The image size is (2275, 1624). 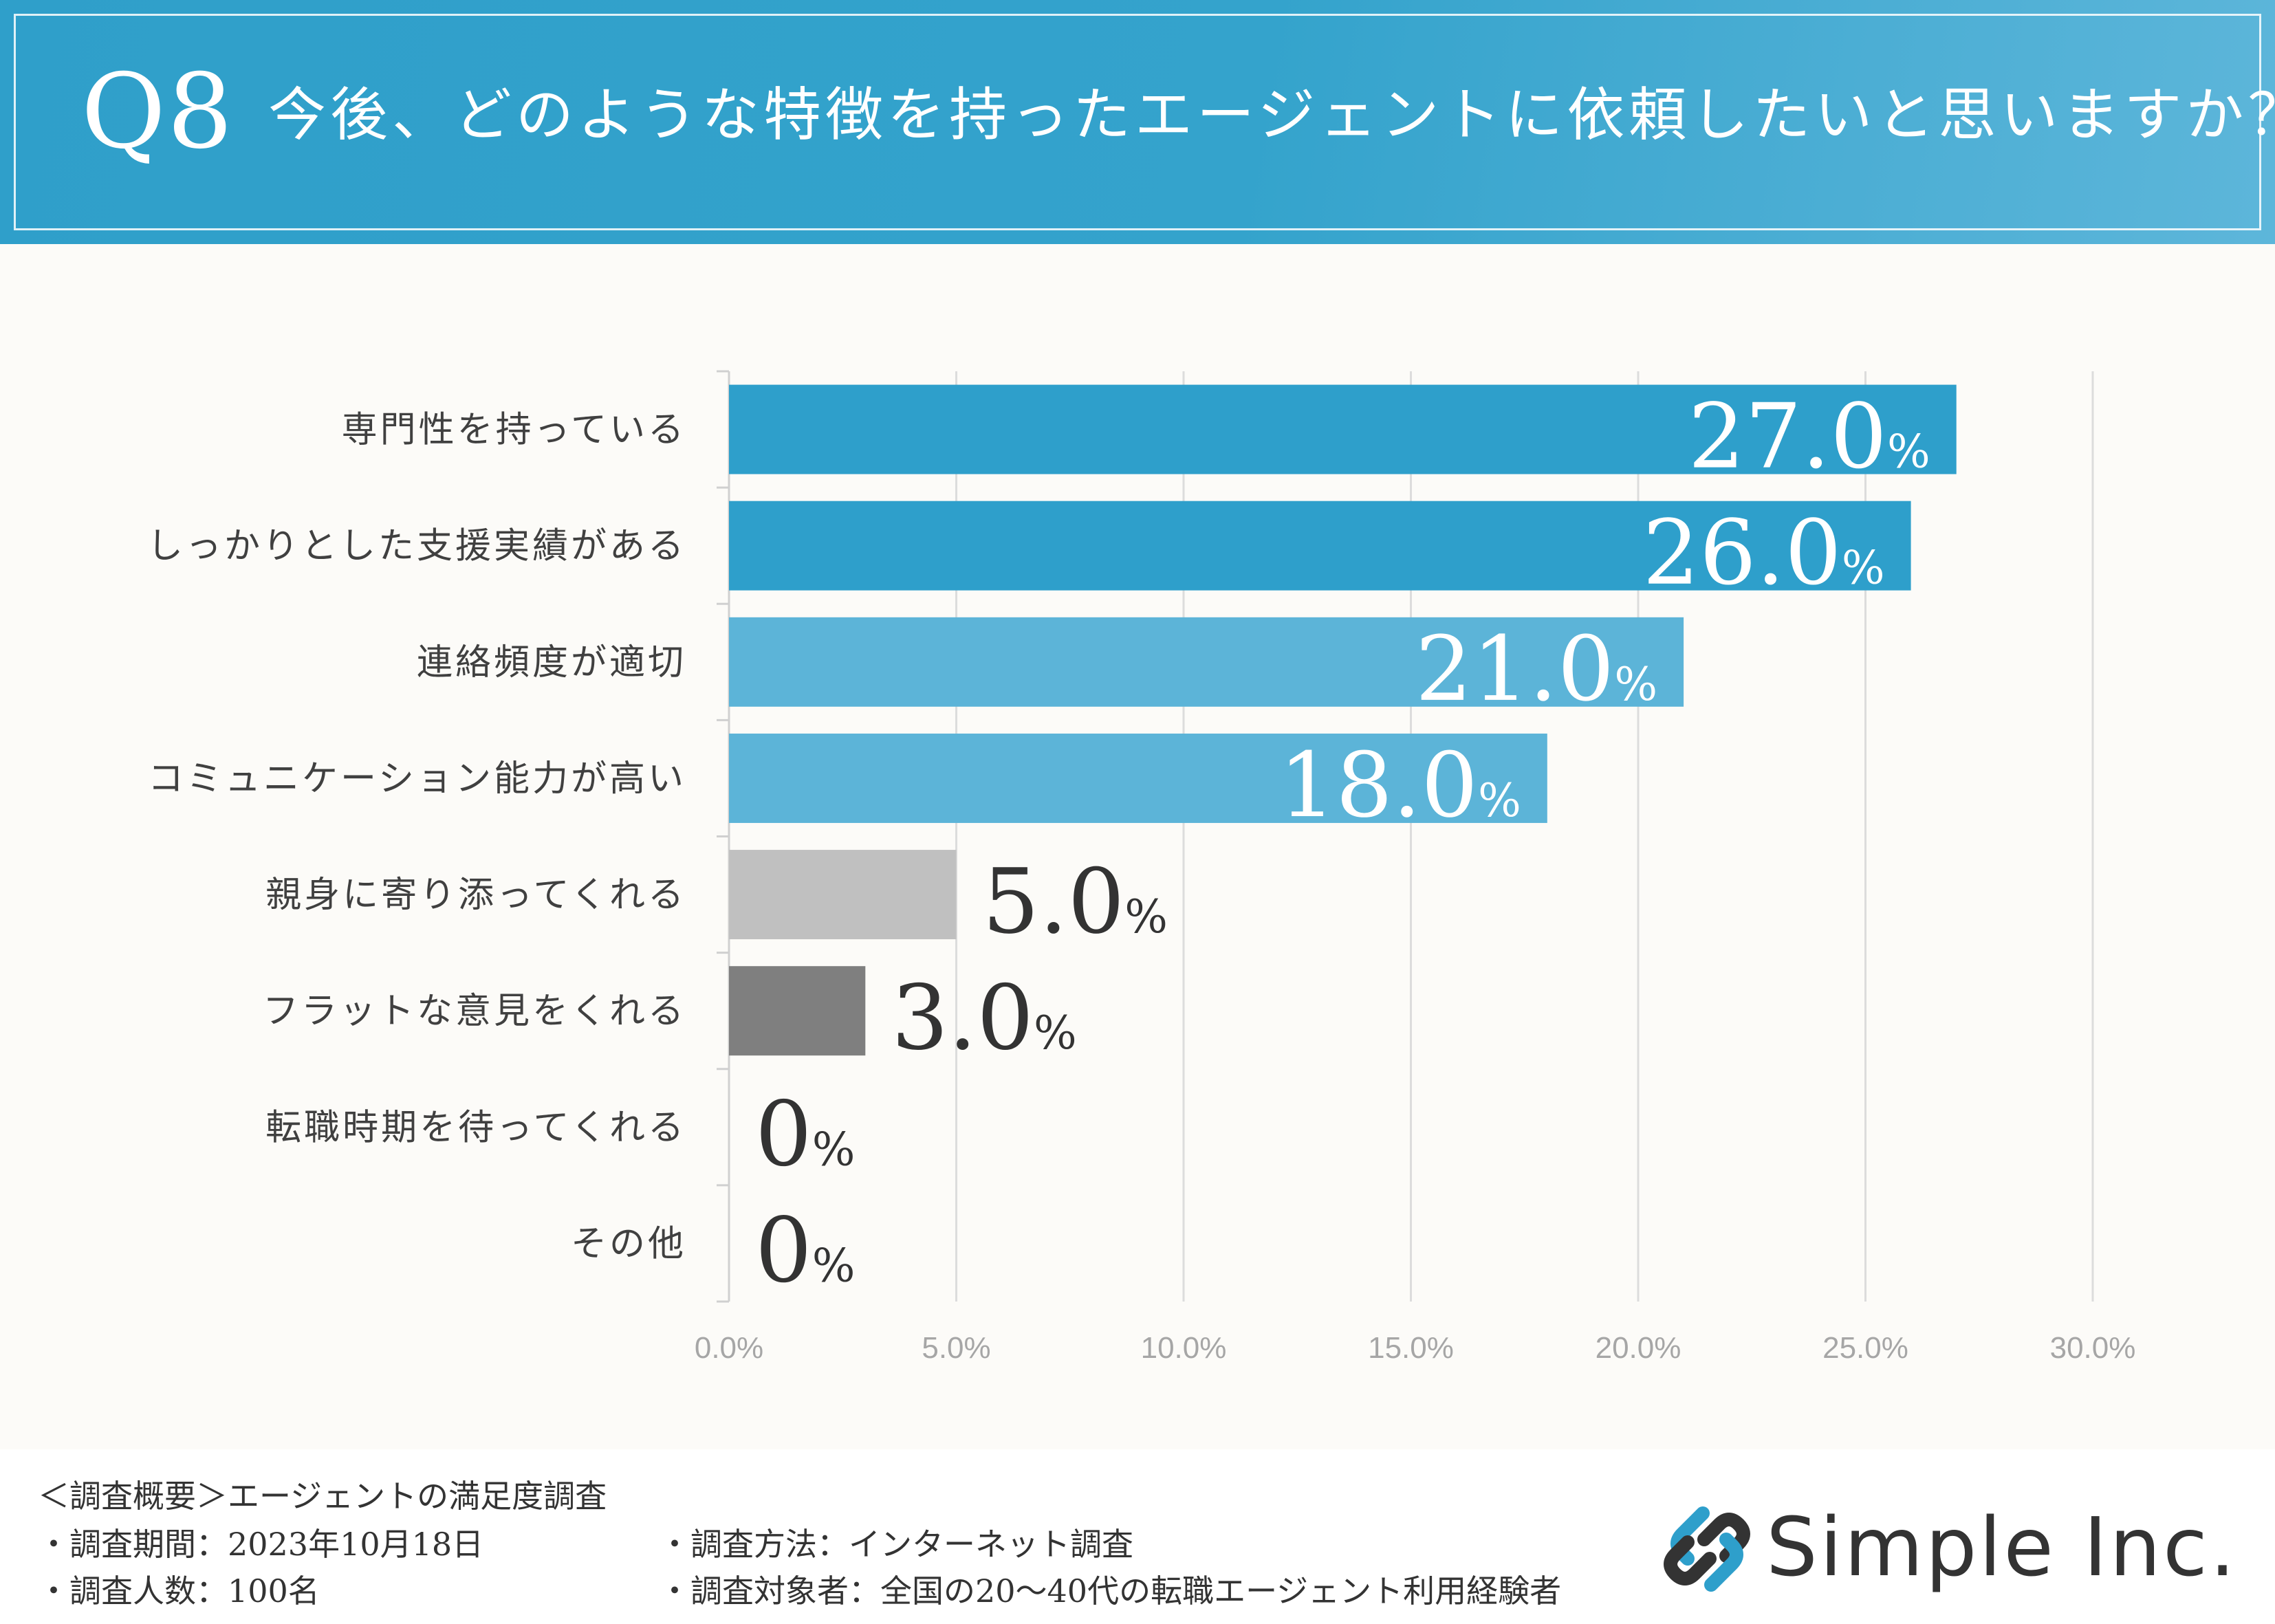 What do you see at coordinates (1411, 1348) in the screenshot?
I see `x-tick-label: 15.0%` at bounding box center [1411, 1348].